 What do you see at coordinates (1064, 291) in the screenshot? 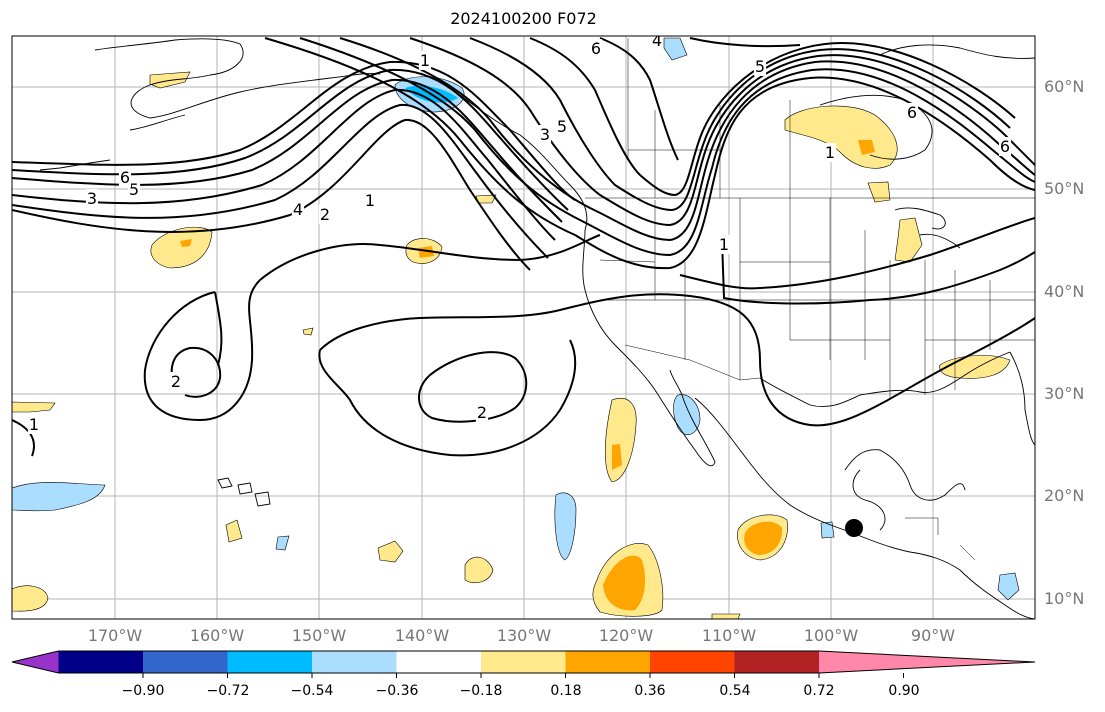
I see `lat-label: 40°N` at bounding box center [1064, 291].